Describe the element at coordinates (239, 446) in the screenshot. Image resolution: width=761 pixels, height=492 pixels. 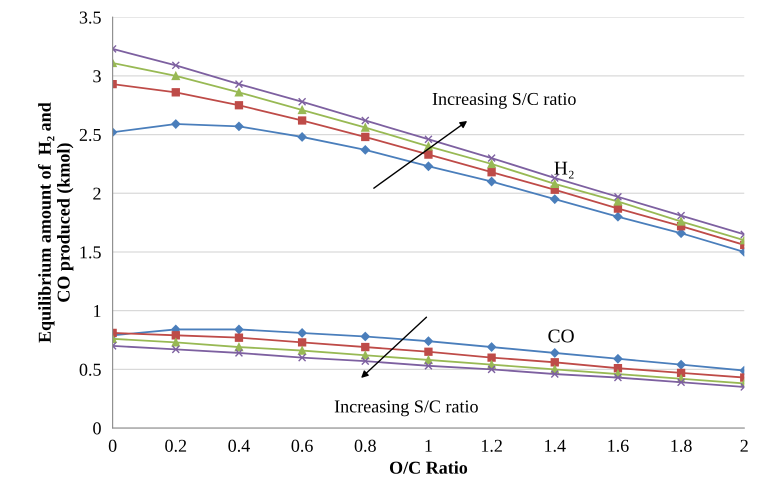
I see `x-tick-label: 0.4` at that location.